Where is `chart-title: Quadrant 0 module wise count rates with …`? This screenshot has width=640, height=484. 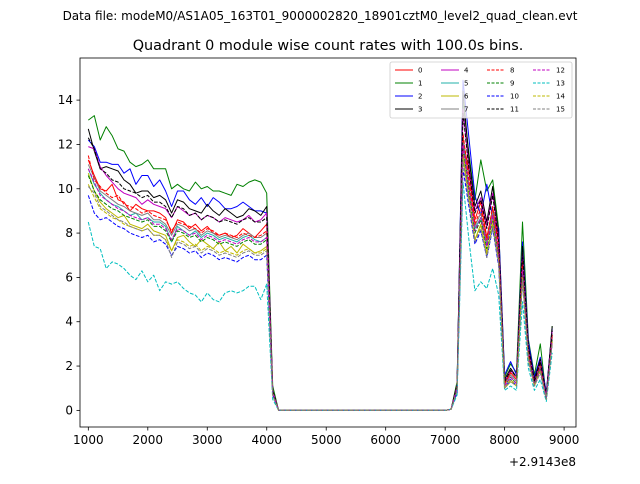 chart-title: Quadrant 0 module wise count rates with … is located at coordinates (328, 46).